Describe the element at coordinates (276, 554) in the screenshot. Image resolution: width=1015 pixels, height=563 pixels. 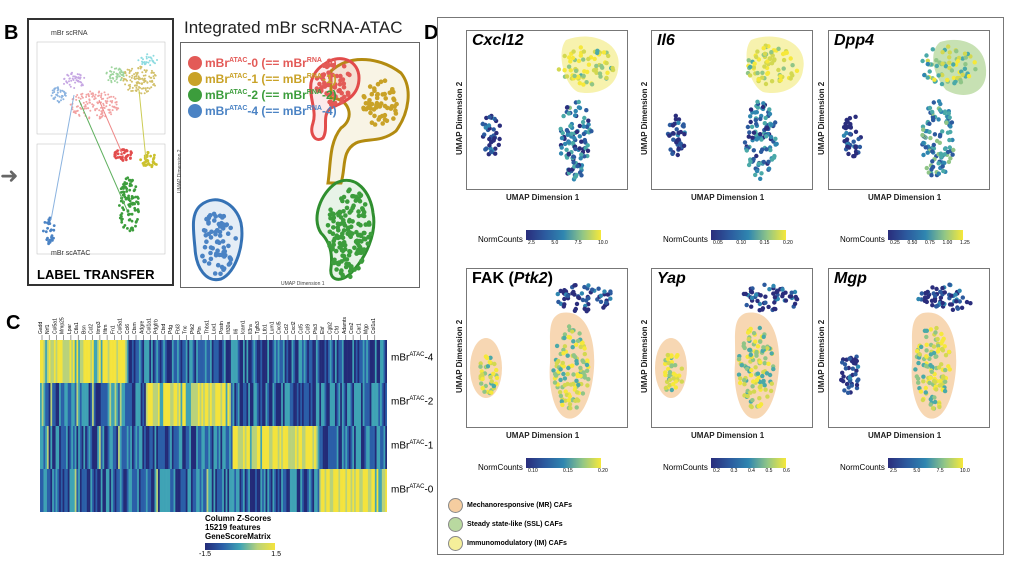
I see `scale-max: 1.5` at that location.